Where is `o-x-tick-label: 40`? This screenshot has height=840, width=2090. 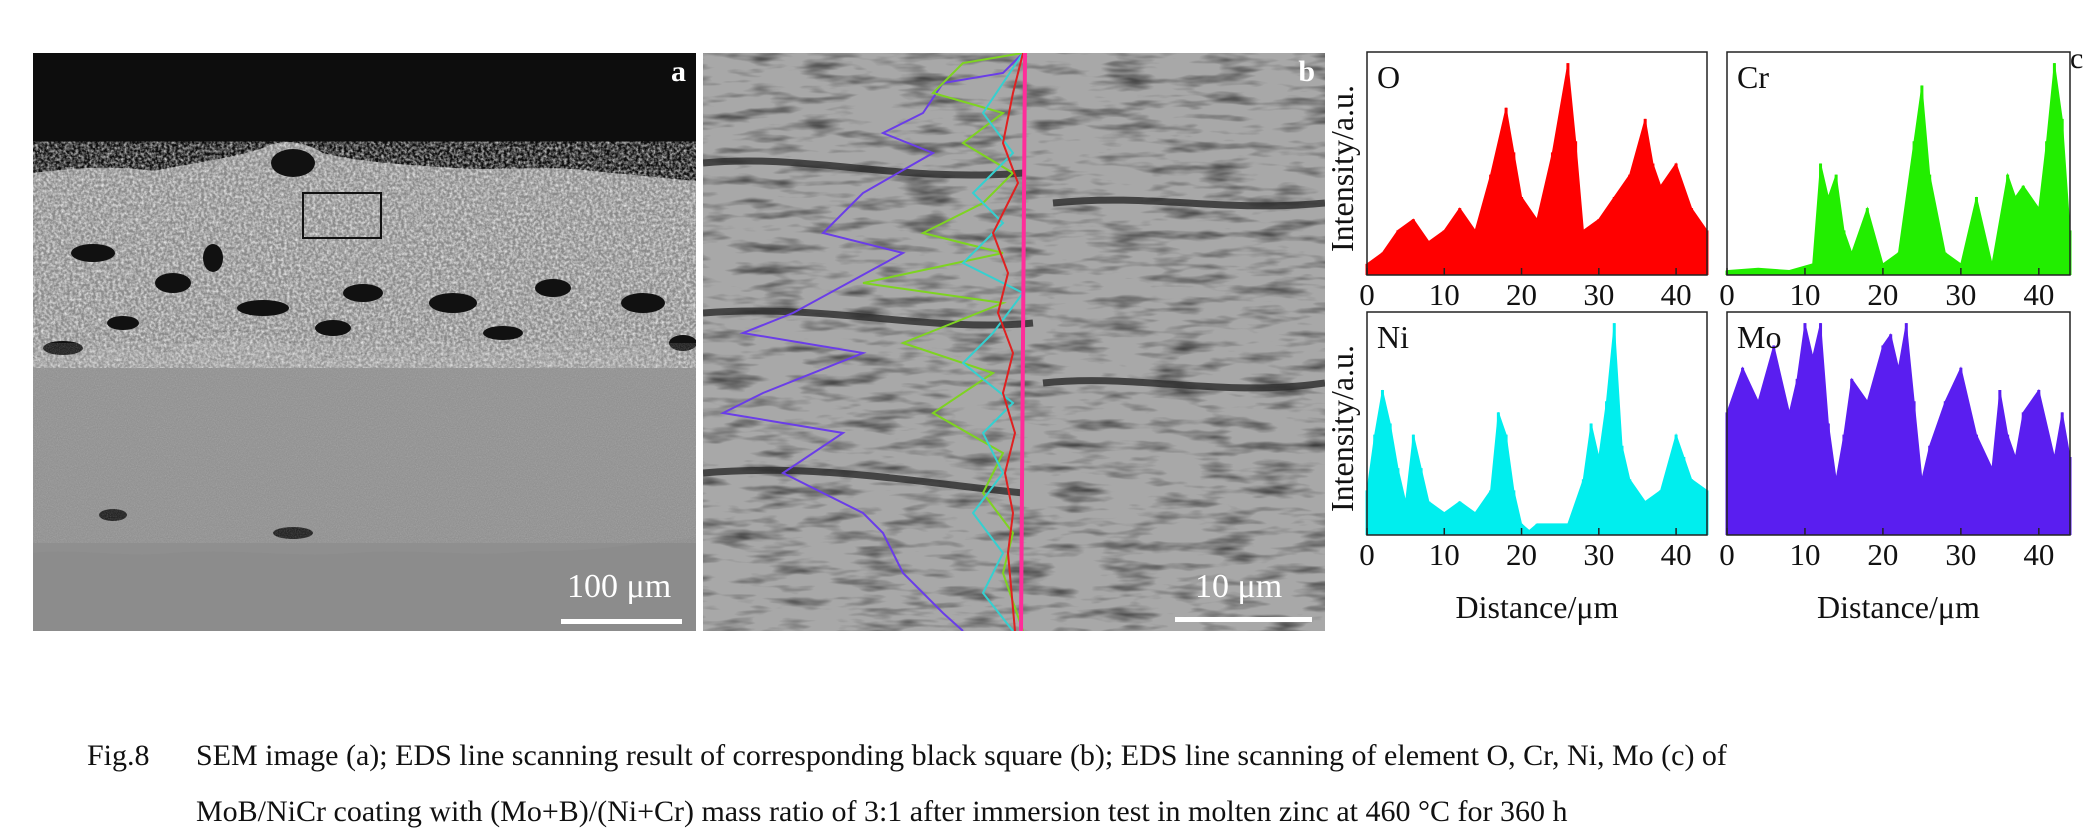
o-x-tick-label: 40 is located at coordinates (1676, 294).